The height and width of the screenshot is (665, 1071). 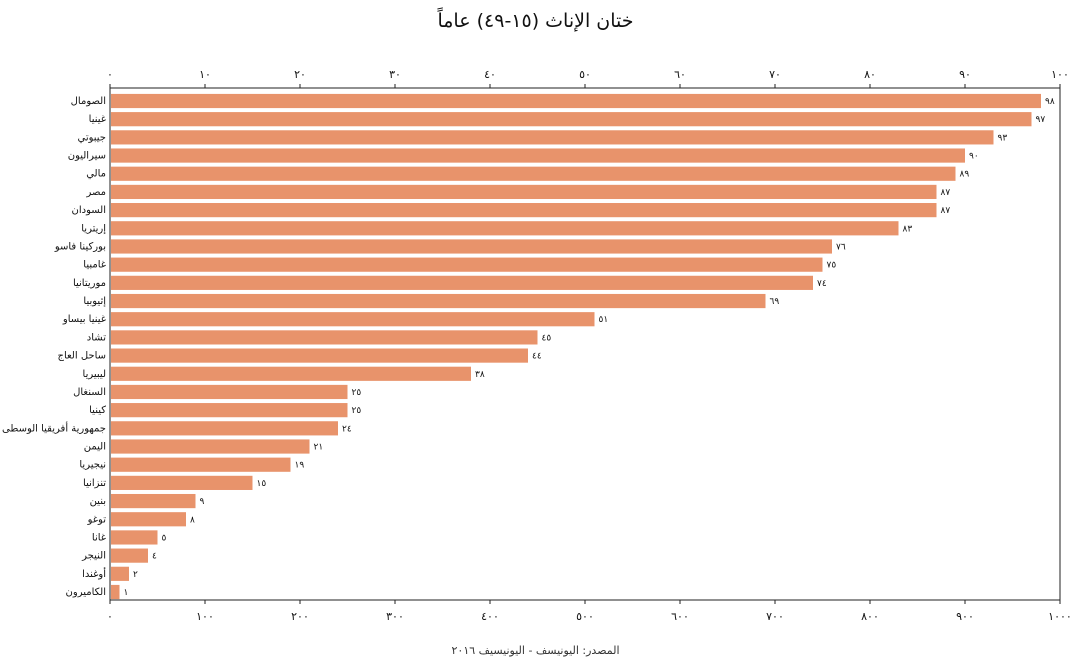 What do you see at coordinates (94, 265) in the screenshot?
I see `category-label: غامبيا` at bounding box center [94, 265].